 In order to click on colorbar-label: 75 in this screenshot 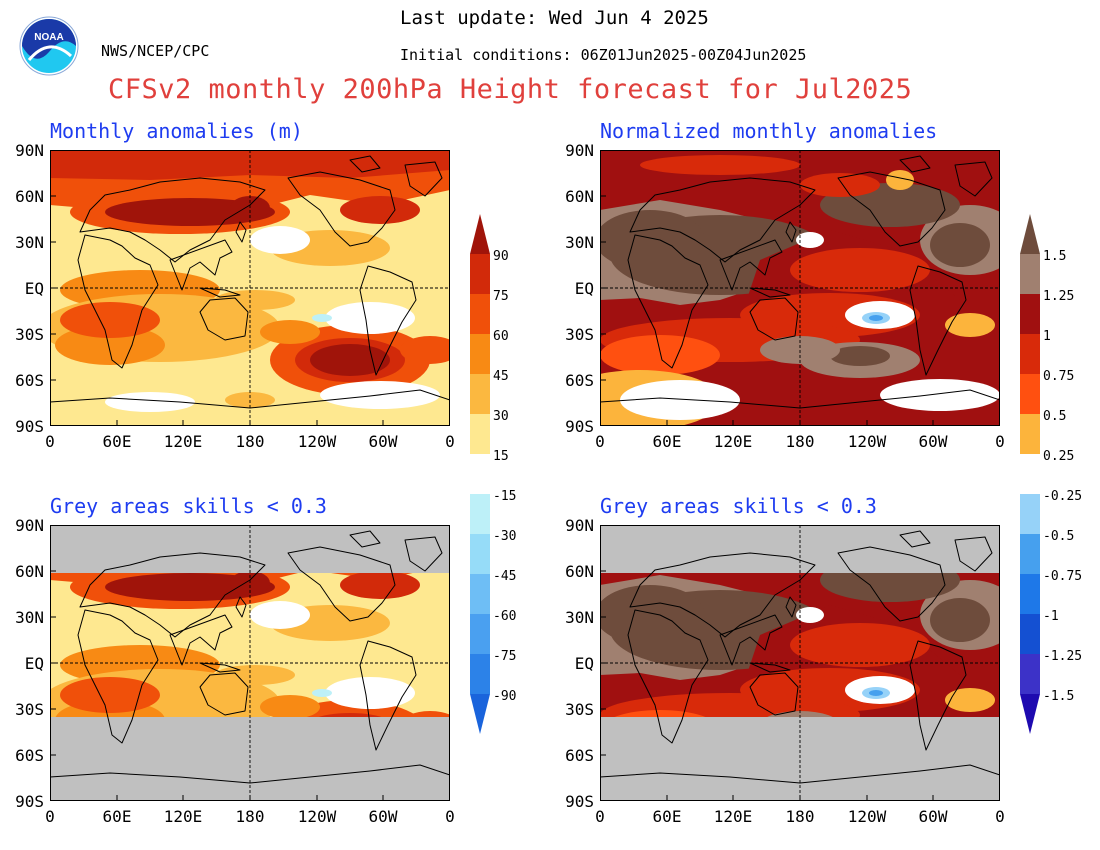, I will do `click(501, 296)`.